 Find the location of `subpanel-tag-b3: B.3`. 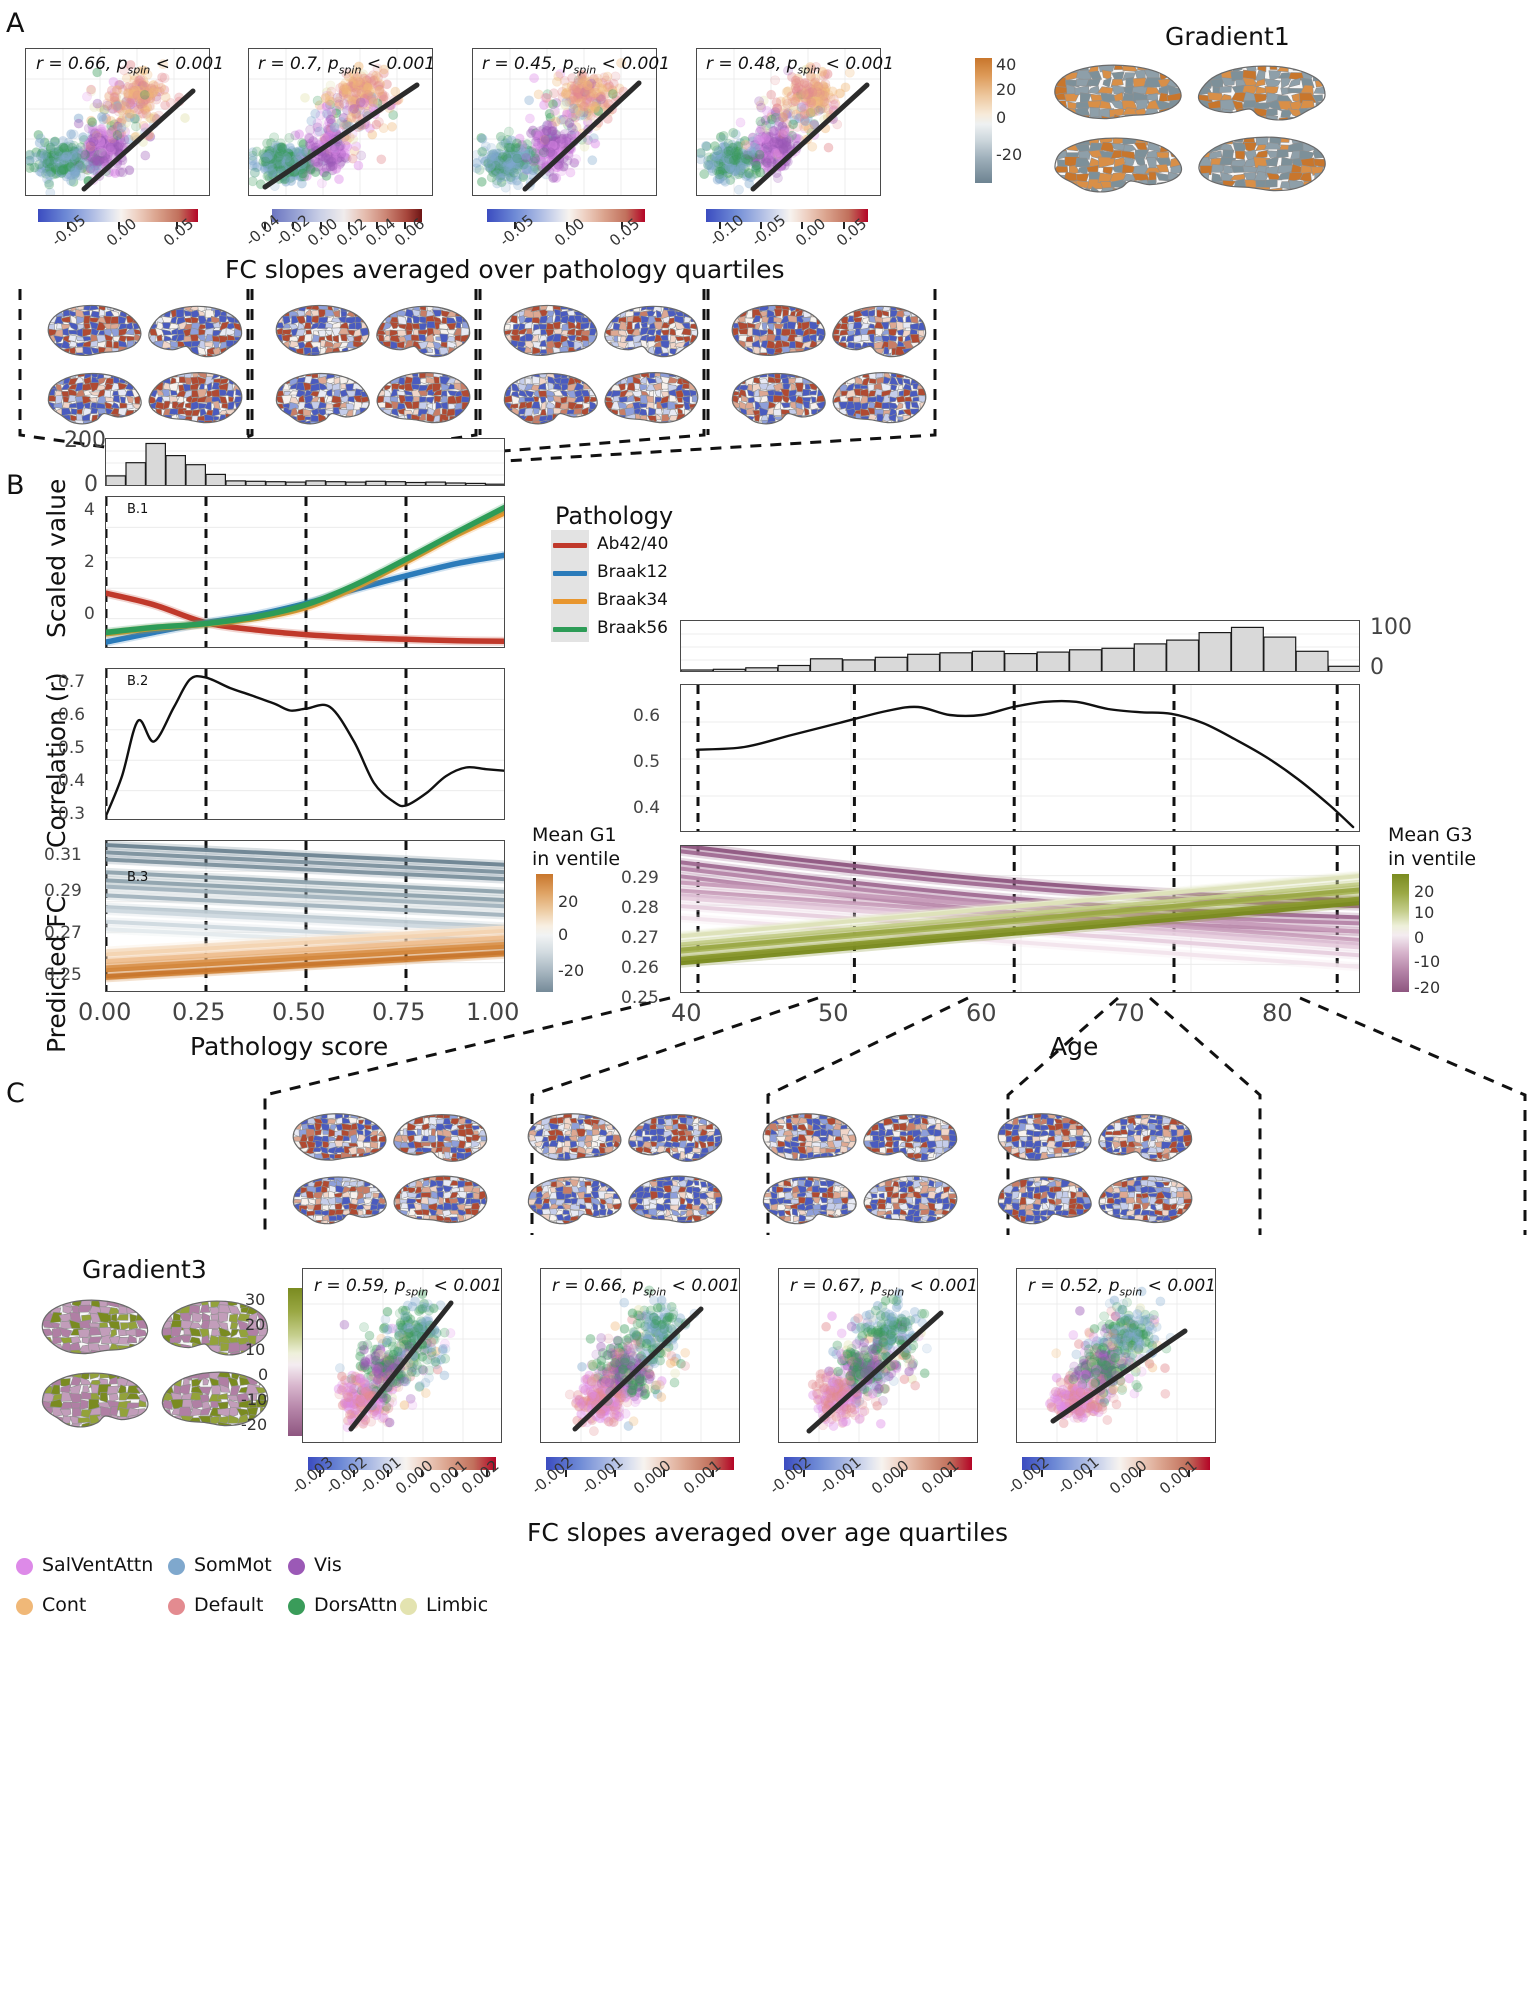

subpanel-tag-b3: B.3 is located at coordinates (138, 877).